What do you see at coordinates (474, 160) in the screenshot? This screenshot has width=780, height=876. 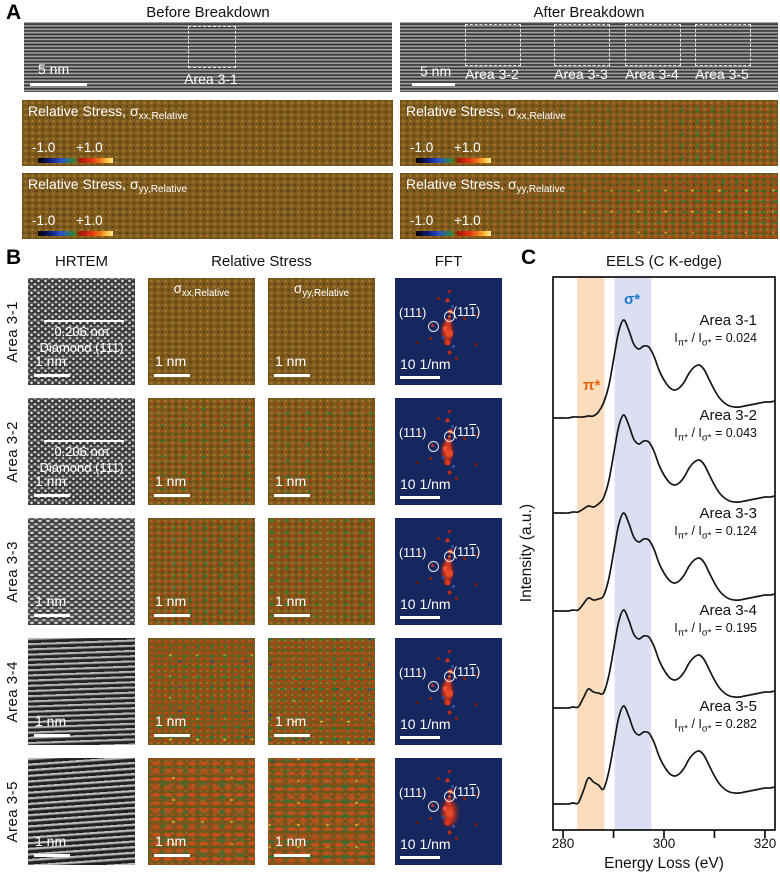 I see `colorbar-positive` at bounding box center [474, 160].